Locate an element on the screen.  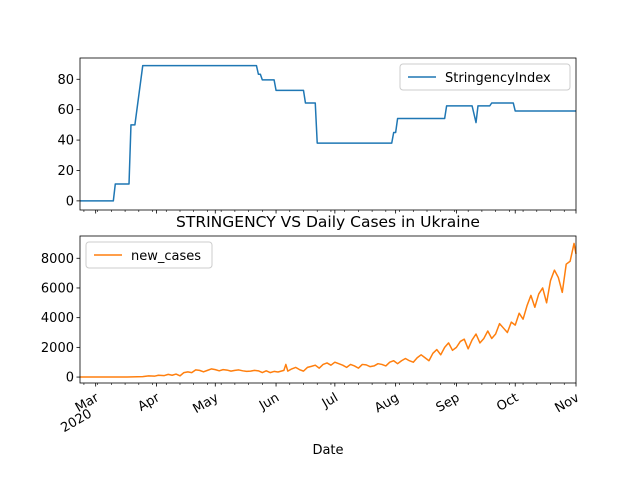
cases-y-tick-label: 4000 is located at coordinates (57, 318).